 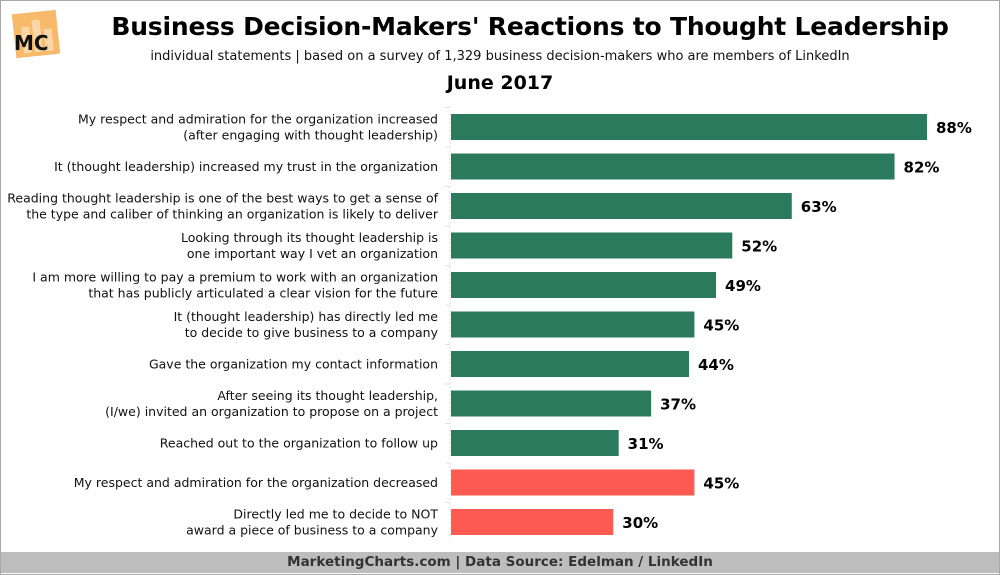 I want to click on category-label-line: After seeing its thought leadership,, so click(x=327, y=395).